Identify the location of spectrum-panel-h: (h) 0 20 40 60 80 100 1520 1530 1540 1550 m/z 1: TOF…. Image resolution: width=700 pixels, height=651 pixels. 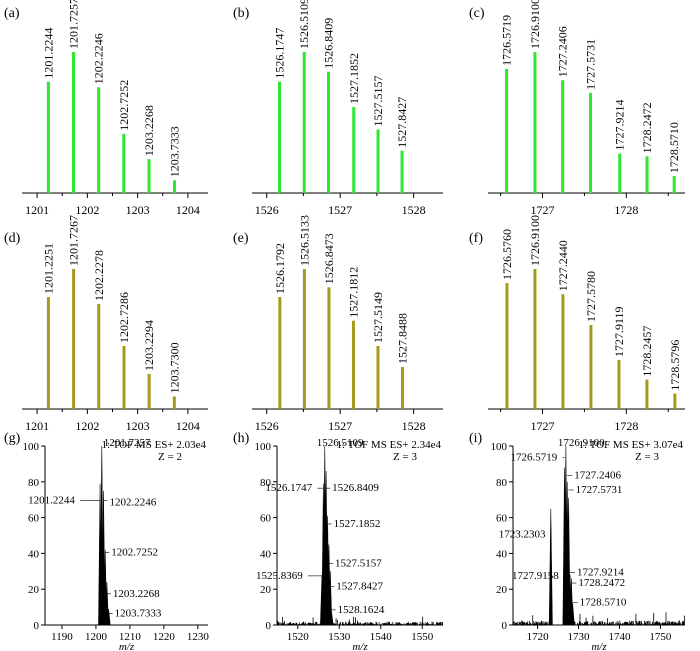
(338, 541).